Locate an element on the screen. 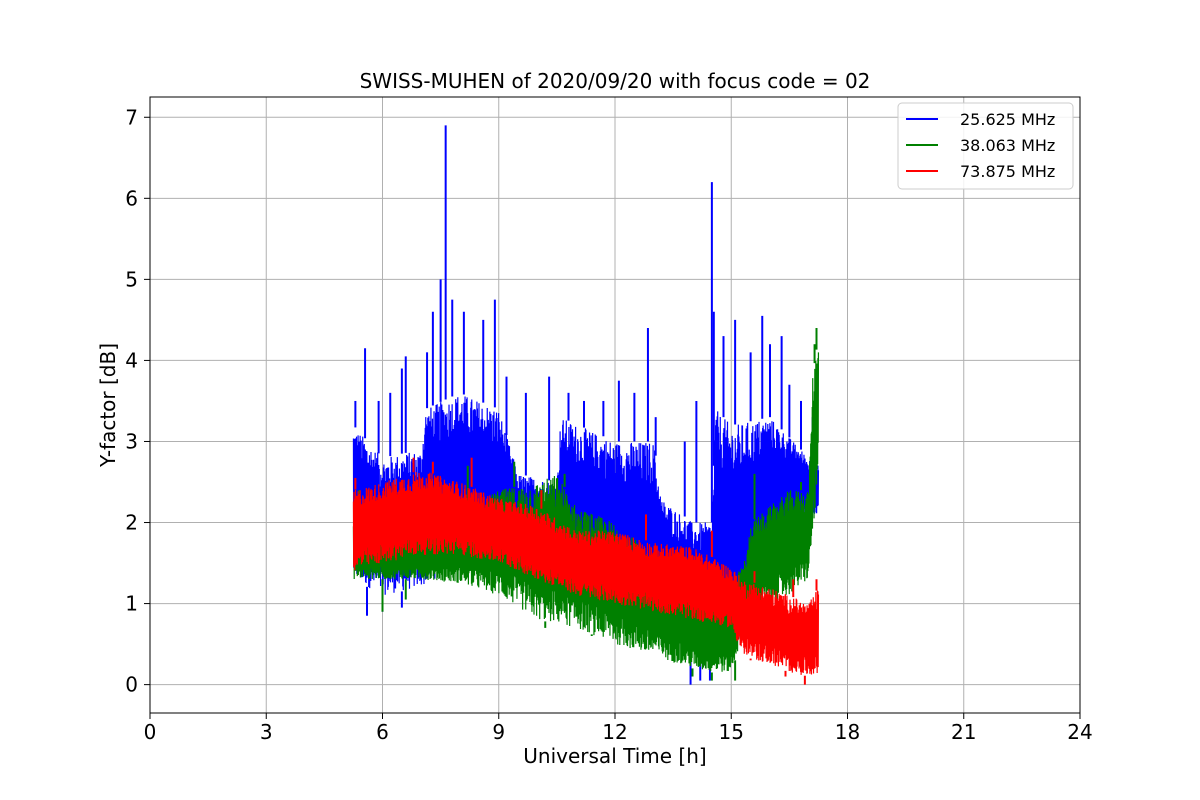 The width and height of the screenshot is (1200, 800). legend-label: 25.625 MHz is located at coordinates (1007, 119).